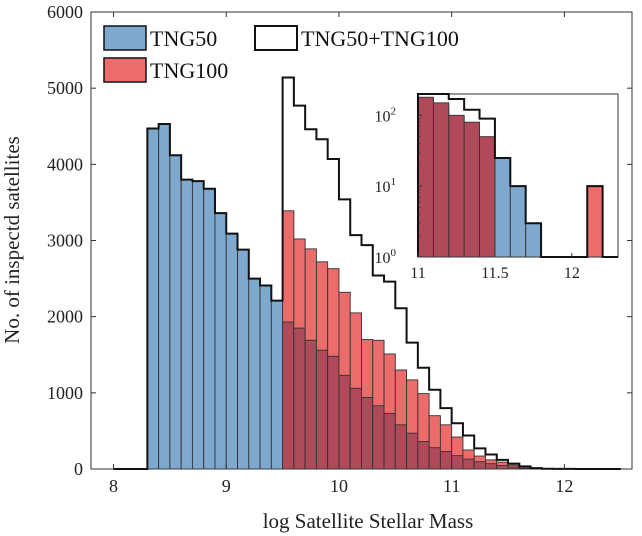  I want to click on x-tick-label: 12, so click(564, 486).